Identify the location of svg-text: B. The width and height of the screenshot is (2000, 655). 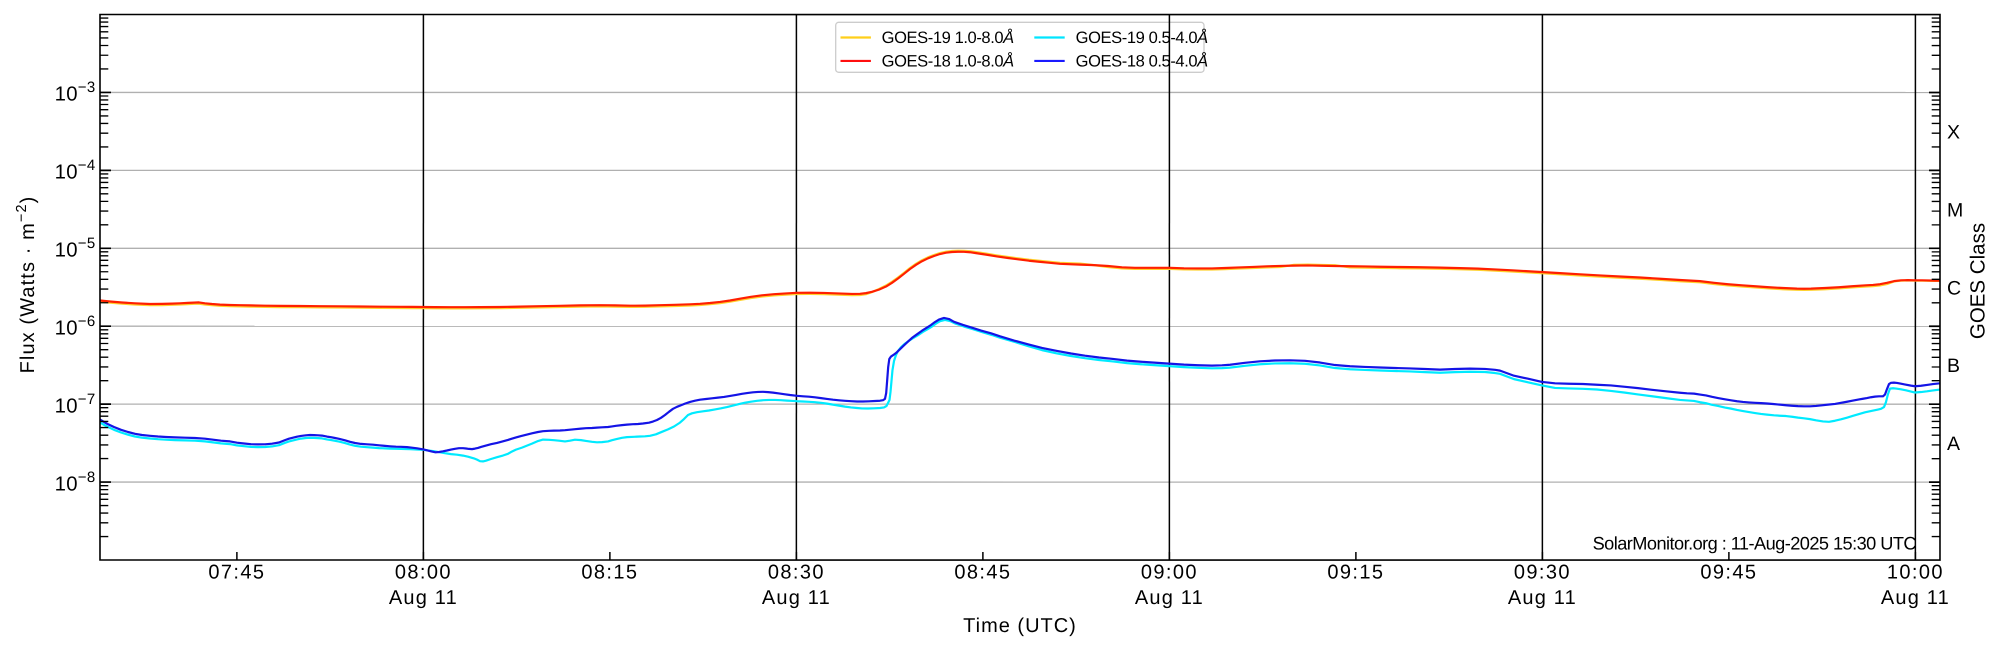
(1953, 366).